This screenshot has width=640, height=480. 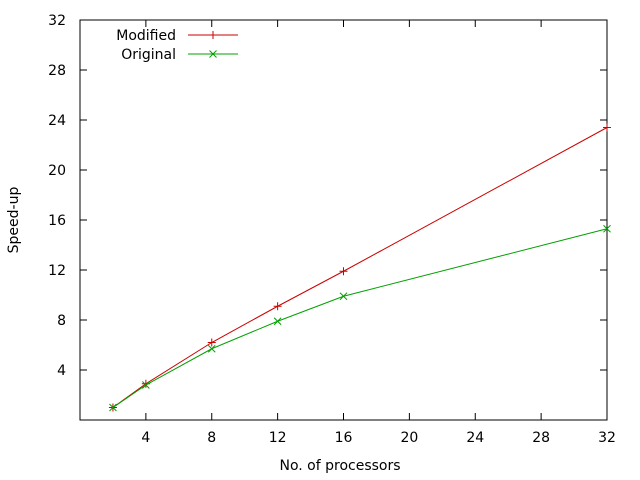 I want to click on x-axis-label: No. of processors, so click(x=339, y=466).